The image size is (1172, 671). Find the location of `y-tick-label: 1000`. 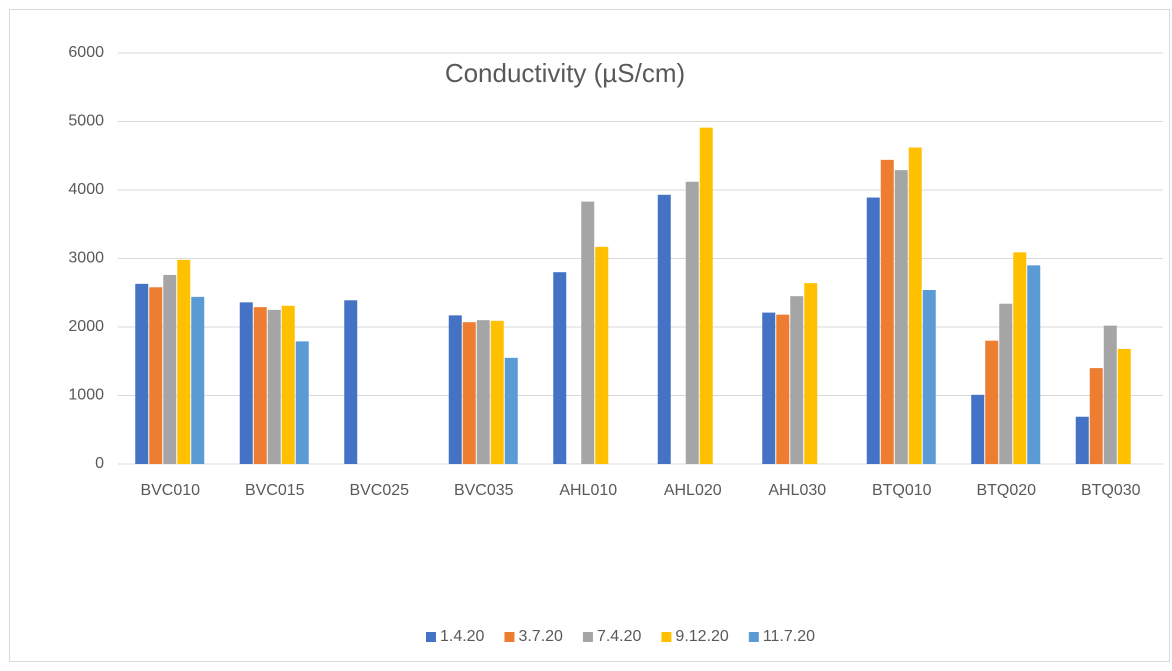

y-tick-label: 1000 is located at coordinates (86, 395).